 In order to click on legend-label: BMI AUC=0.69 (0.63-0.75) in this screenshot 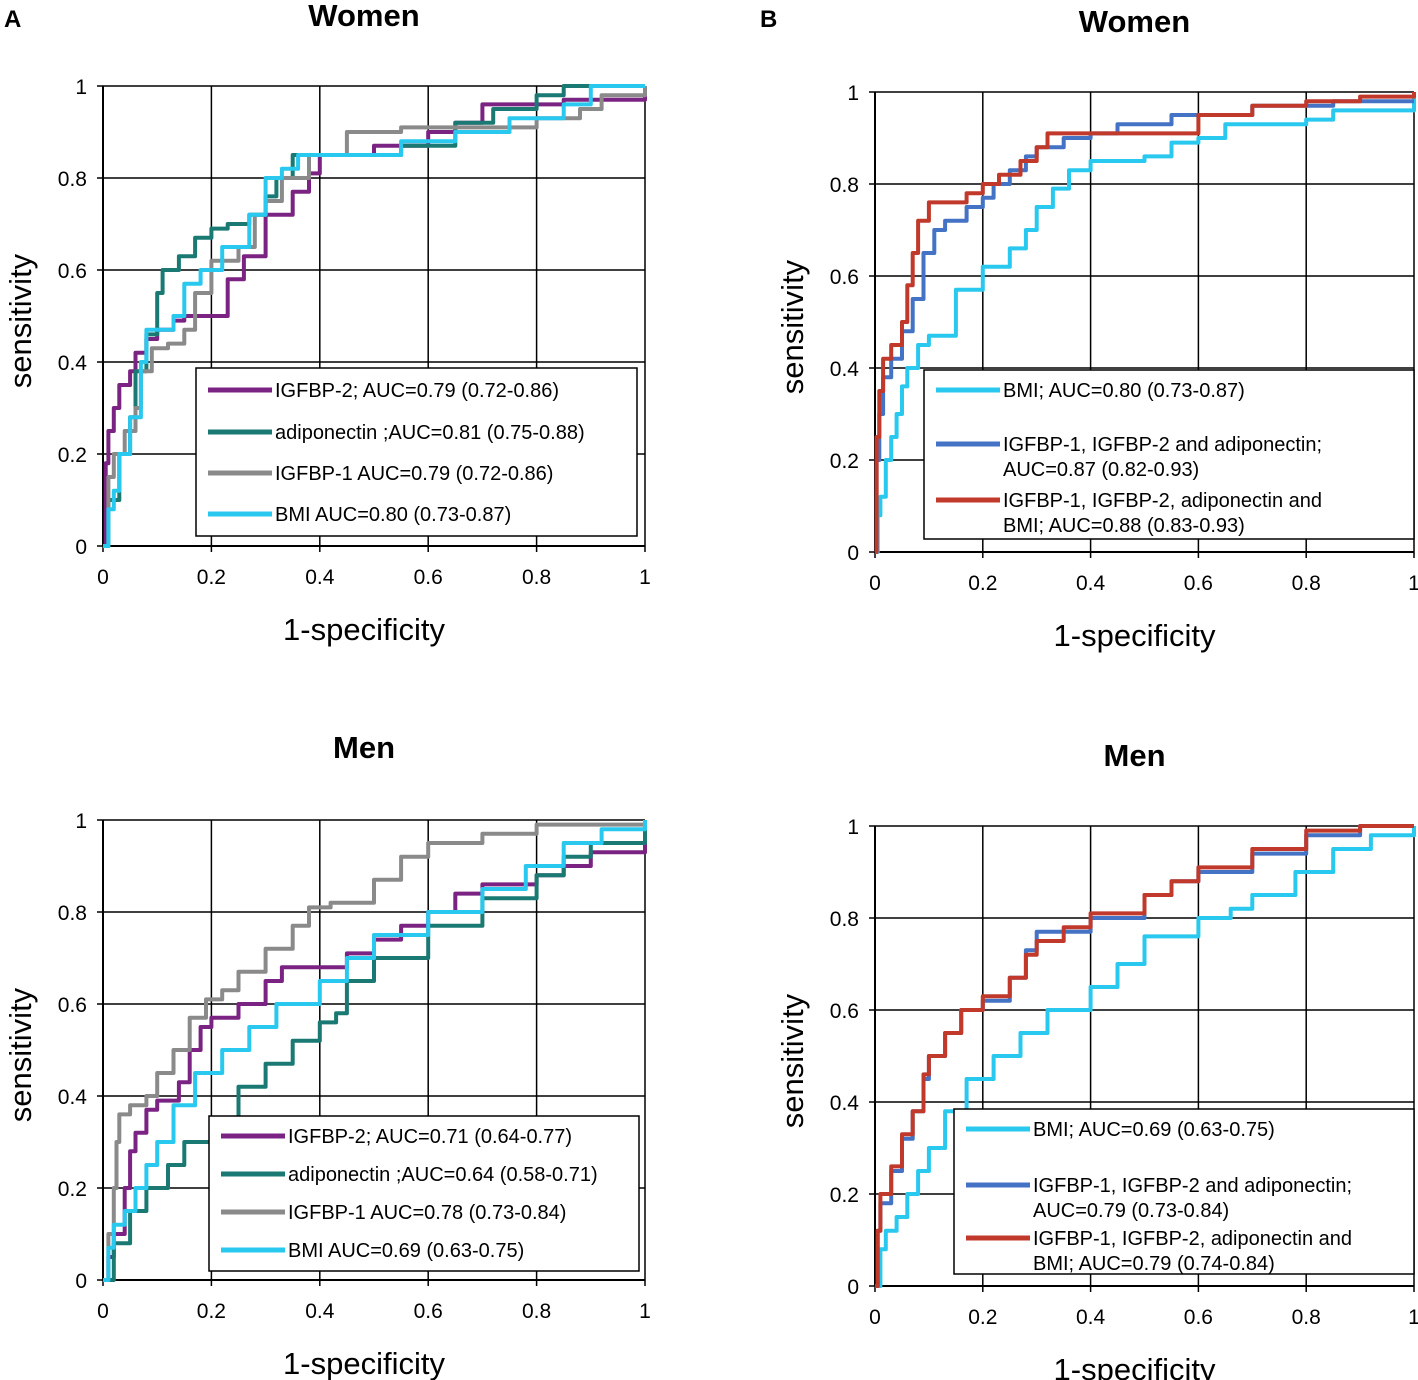, I will do `click(406, 1251)`.